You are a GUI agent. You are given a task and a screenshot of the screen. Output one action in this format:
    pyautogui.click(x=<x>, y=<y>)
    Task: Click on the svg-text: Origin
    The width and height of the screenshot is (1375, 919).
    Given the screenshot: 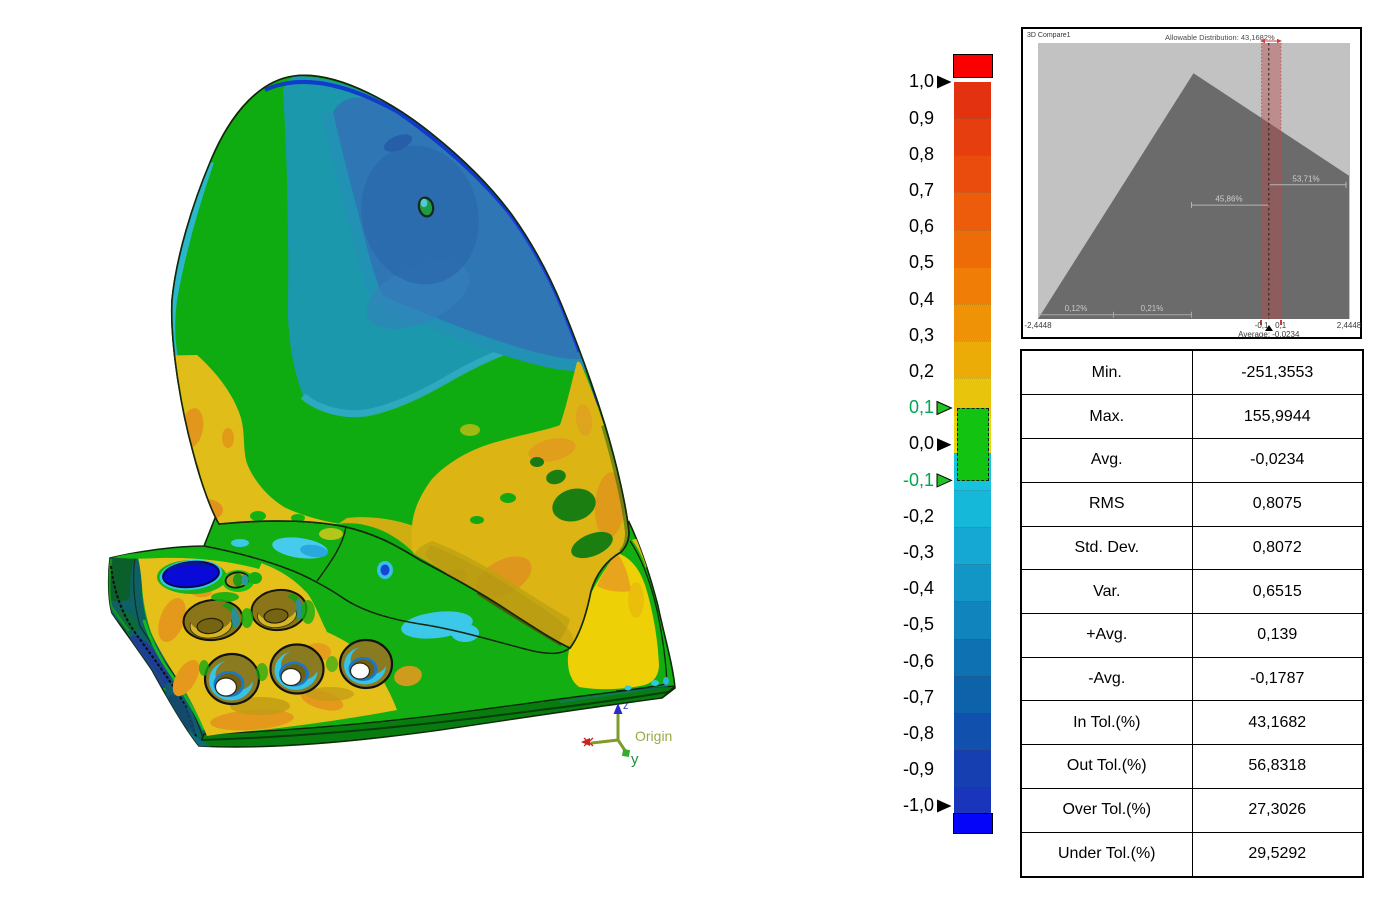 What is the action you would take?
    pyautogui.click(x=653, y=736)
    